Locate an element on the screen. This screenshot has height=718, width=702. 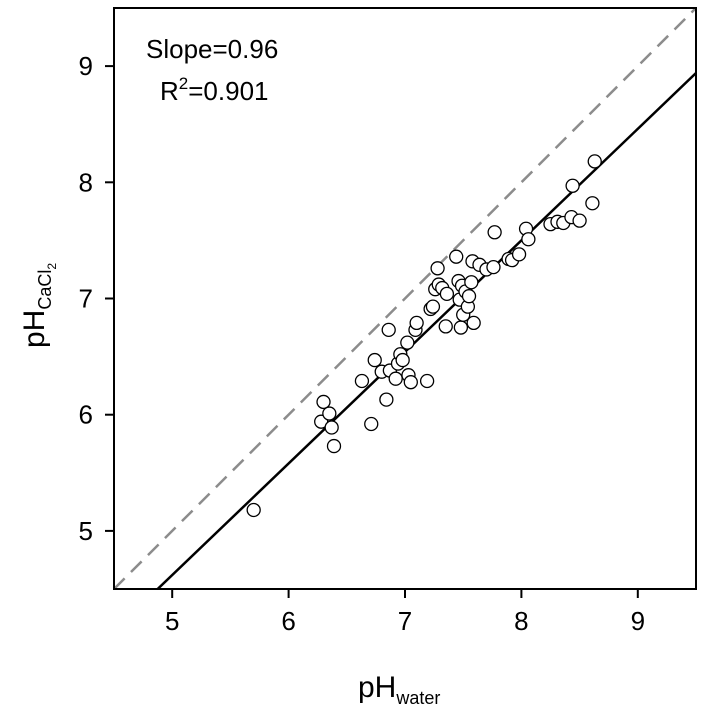
r2-value: =0.901 is located at coordinates (228, 91).